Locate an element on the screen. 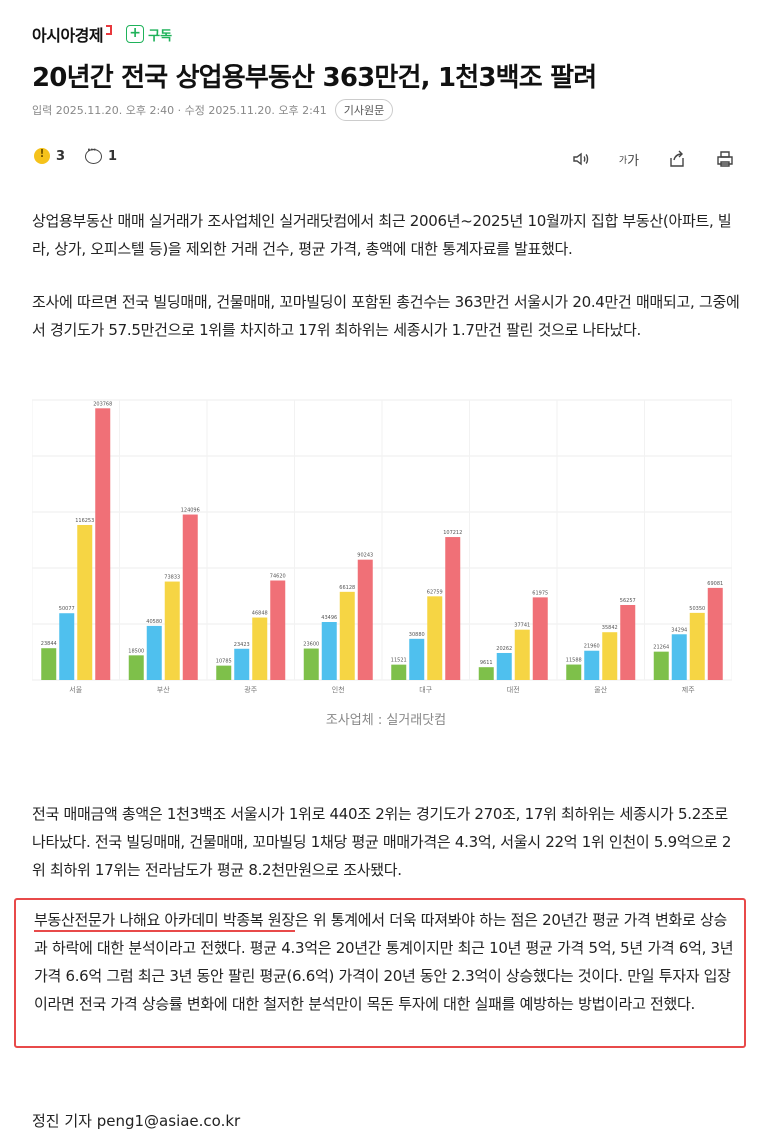 This screenshot has width=772, height=1146. reaction-count: 3 is located at coordinates (61, 156).